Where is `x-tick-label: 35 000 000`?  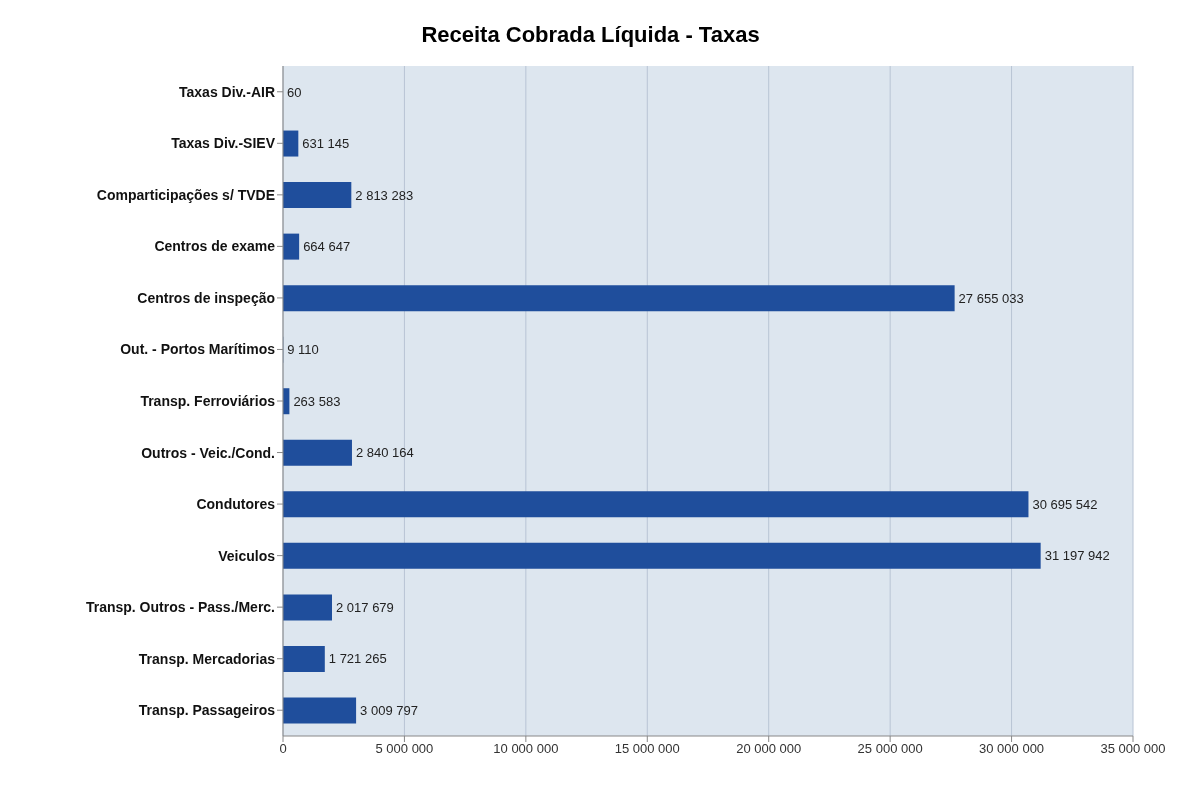
x-tick-label: 35 000 000 is located at coordinates (1133, 749).